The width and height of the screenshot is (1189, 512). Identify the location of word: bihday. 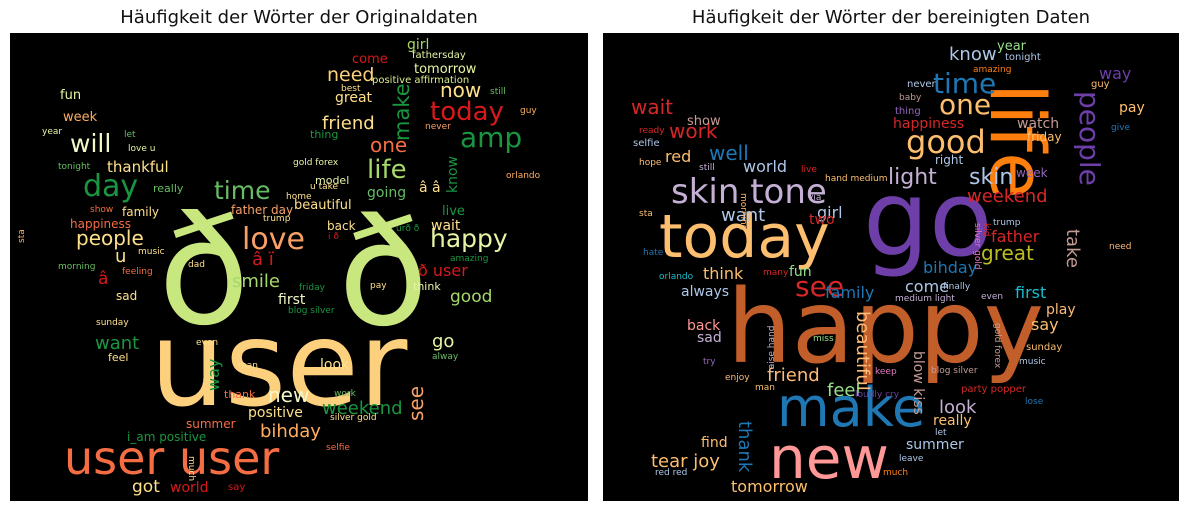
(290, 431).